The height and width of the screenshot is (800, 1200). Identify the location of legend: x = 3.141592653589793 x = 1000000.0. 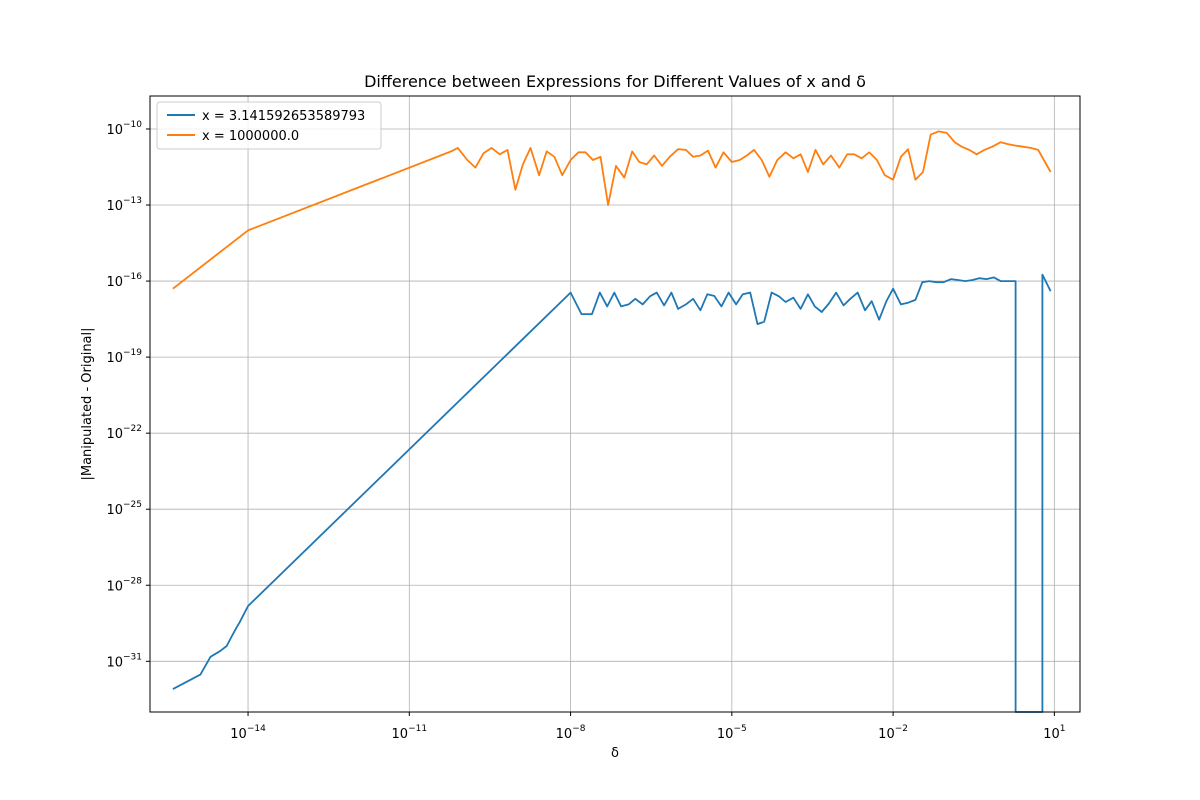
(269, 125).